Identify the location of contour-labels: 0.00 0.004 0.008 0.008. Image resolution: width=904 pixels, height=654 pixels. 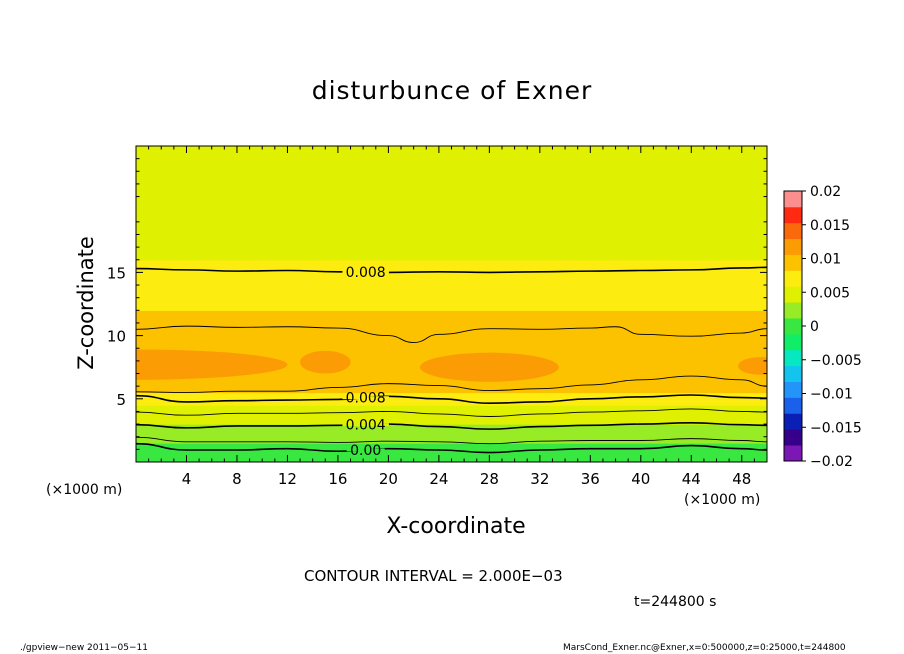
(366, 362).